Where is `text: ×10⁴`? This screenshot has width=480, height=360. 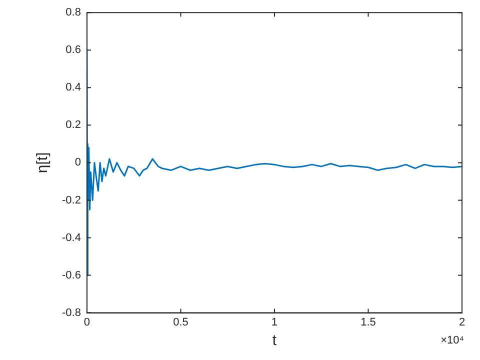 text: ×10⁴ is located at coordinates (452, 340).